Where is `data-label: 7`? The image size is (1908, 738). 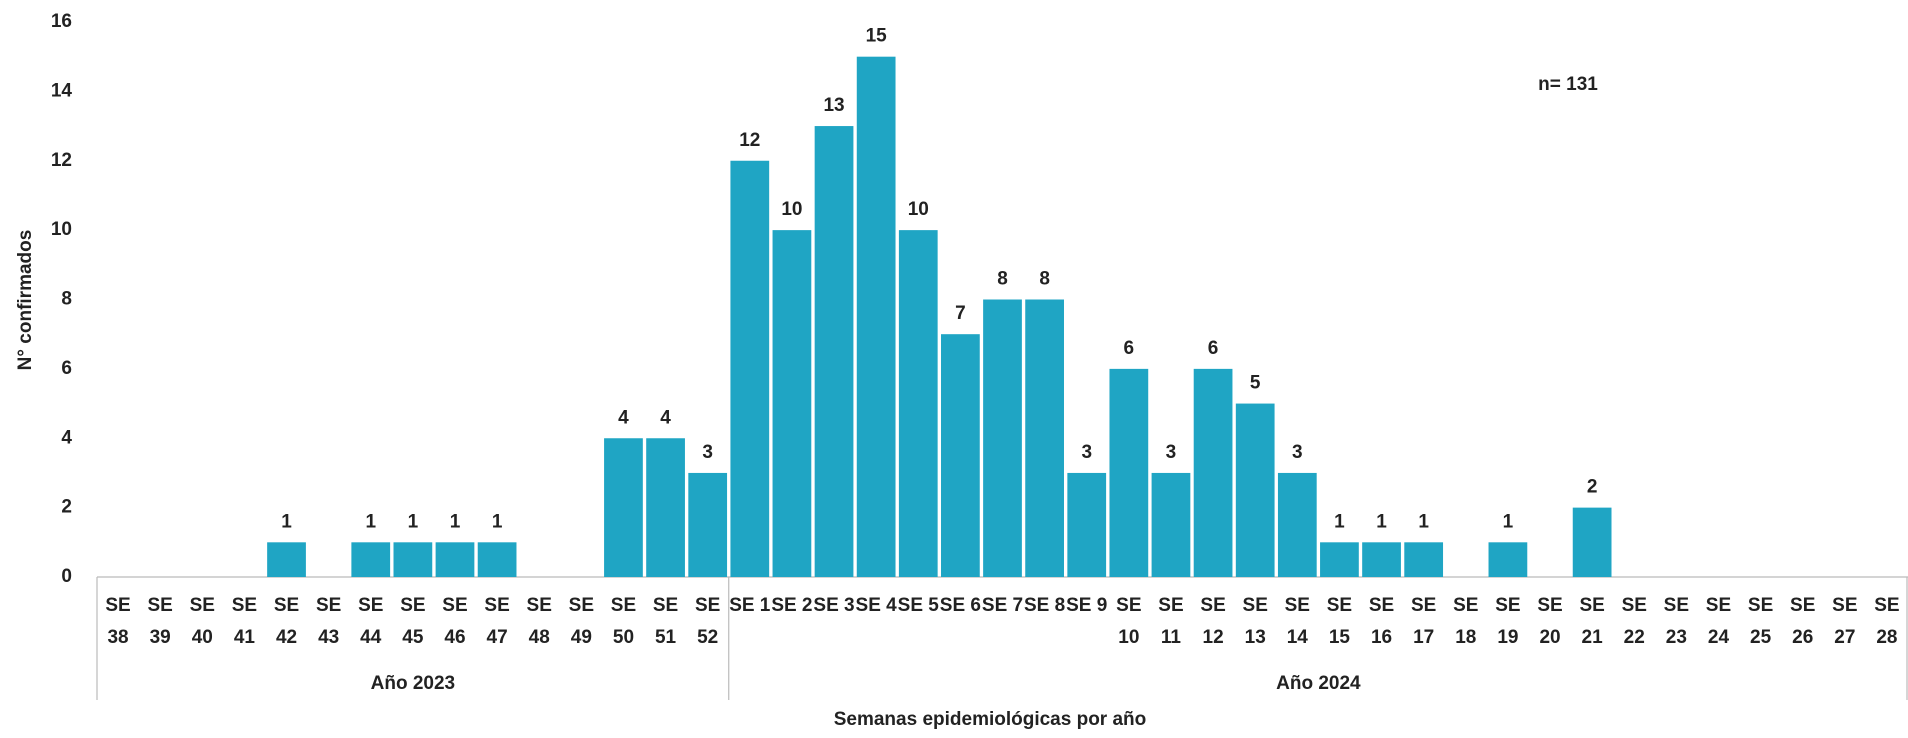
data-label: 7 is located at coordinates (960, 313).